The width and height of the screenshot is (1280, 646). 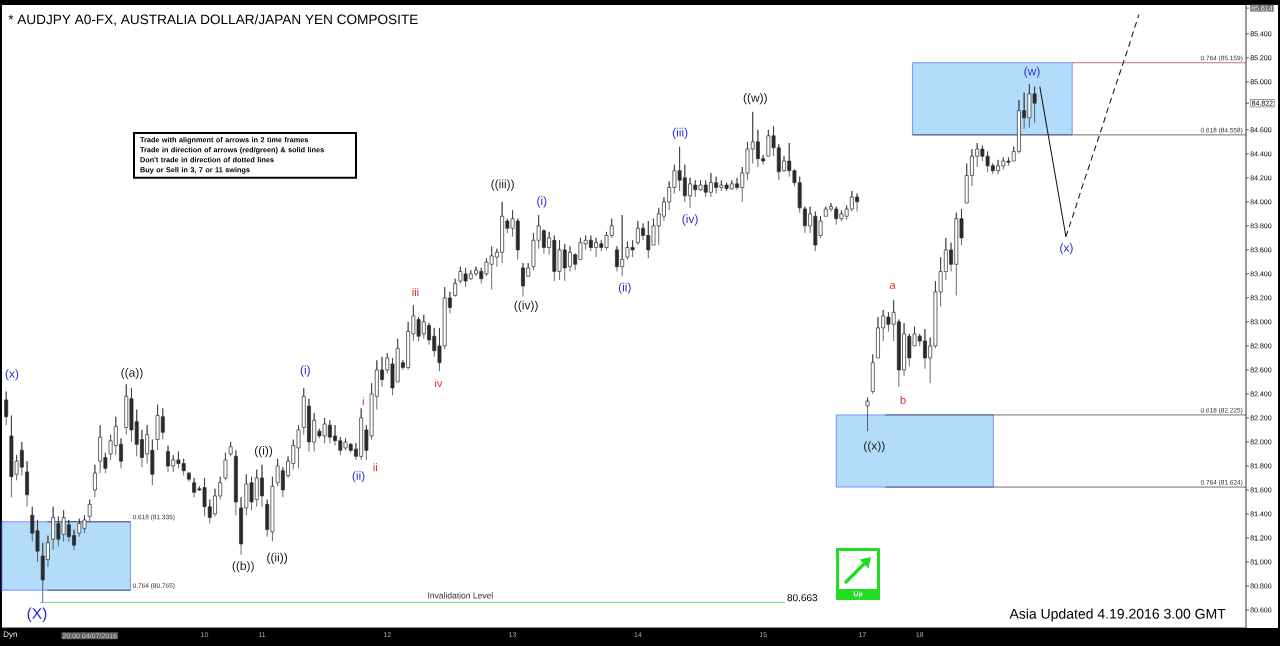 What do you see at coordinates (363, 401) in the screenshot?
I see `annotation: i` at bounding box center [363, 401].